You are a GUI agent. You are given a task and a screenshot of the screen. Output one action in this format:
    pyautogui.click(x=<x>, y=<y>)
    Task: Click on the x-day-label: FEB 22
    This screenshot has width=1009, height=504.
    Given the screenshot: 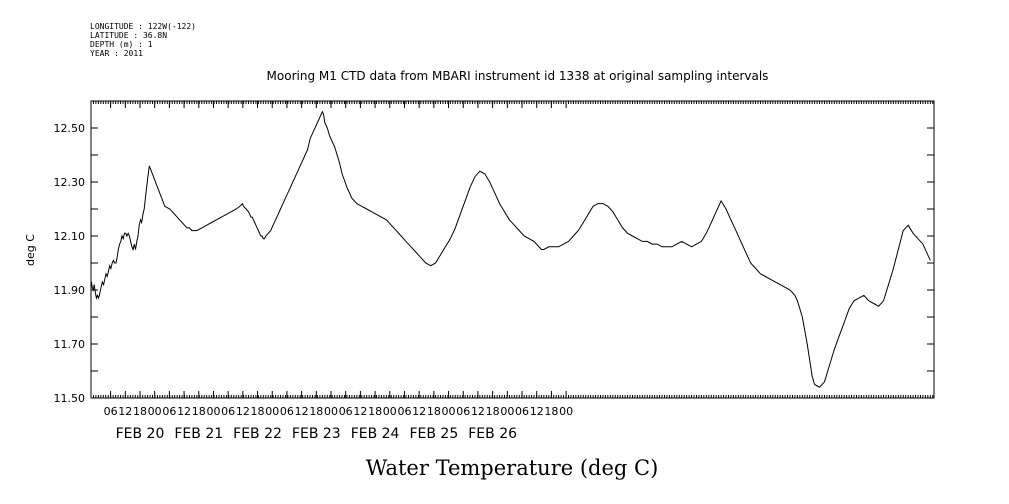 What is the action you would take?
    pyautogui.click(x=257, y=434)
    